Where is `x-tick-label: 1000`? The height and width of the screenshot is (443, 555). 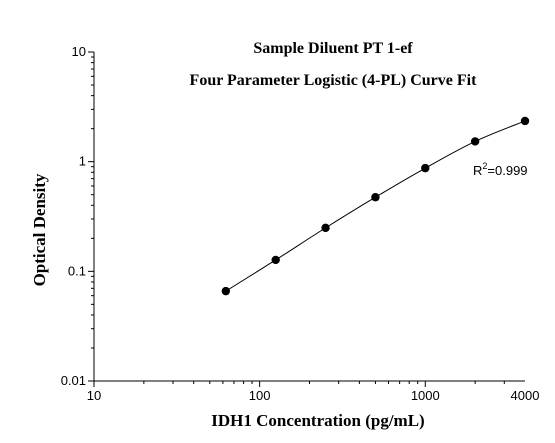 x-tick-label: 1000 is located at coordinates (425, 395).